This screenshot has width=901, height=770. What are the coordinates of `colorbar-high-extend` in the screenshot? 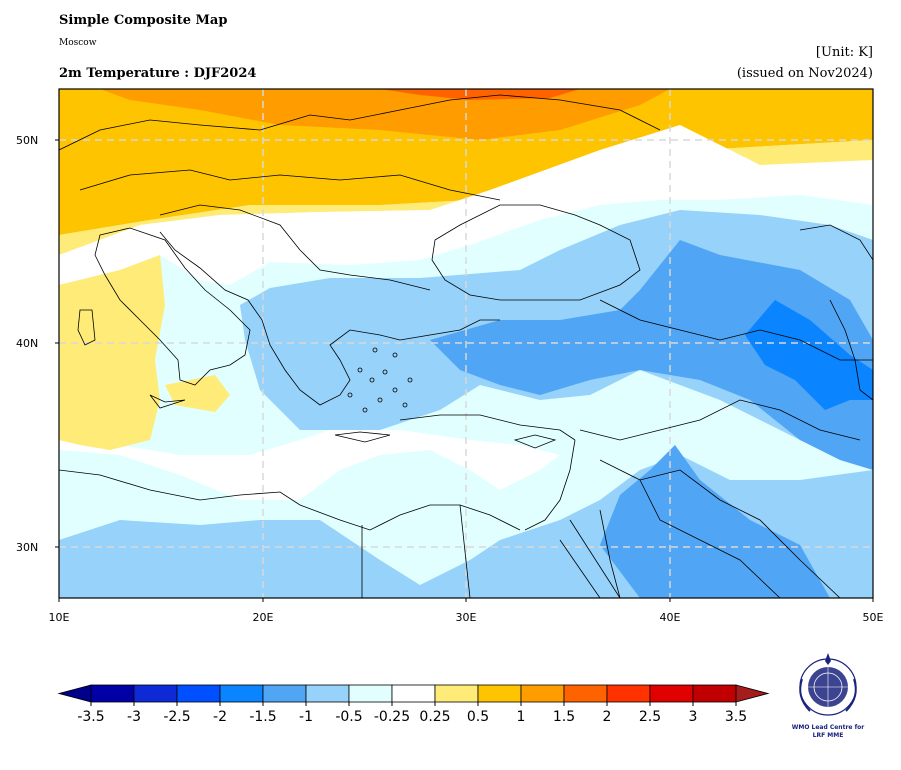 It's located at (752, 693).